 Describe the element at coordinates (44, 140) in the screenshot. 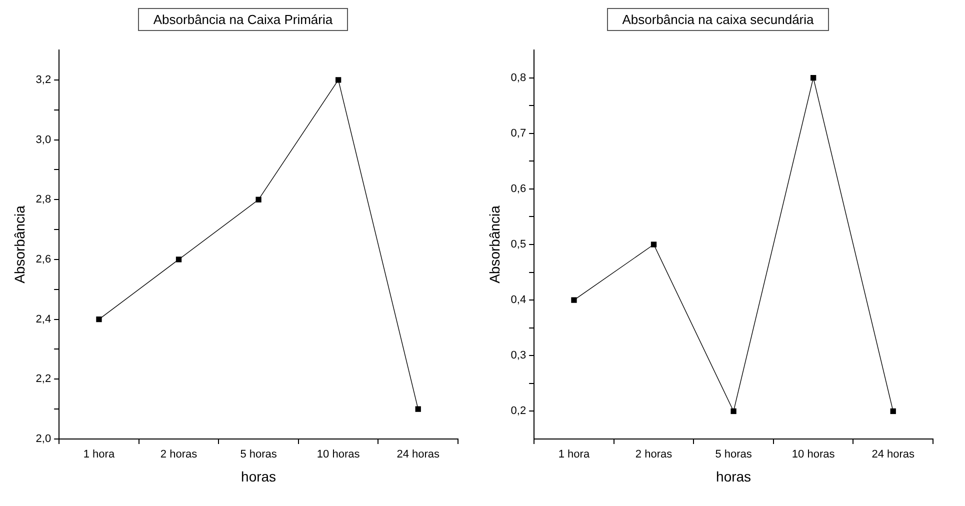

I see `y-tick-label: 3,0` at that location.